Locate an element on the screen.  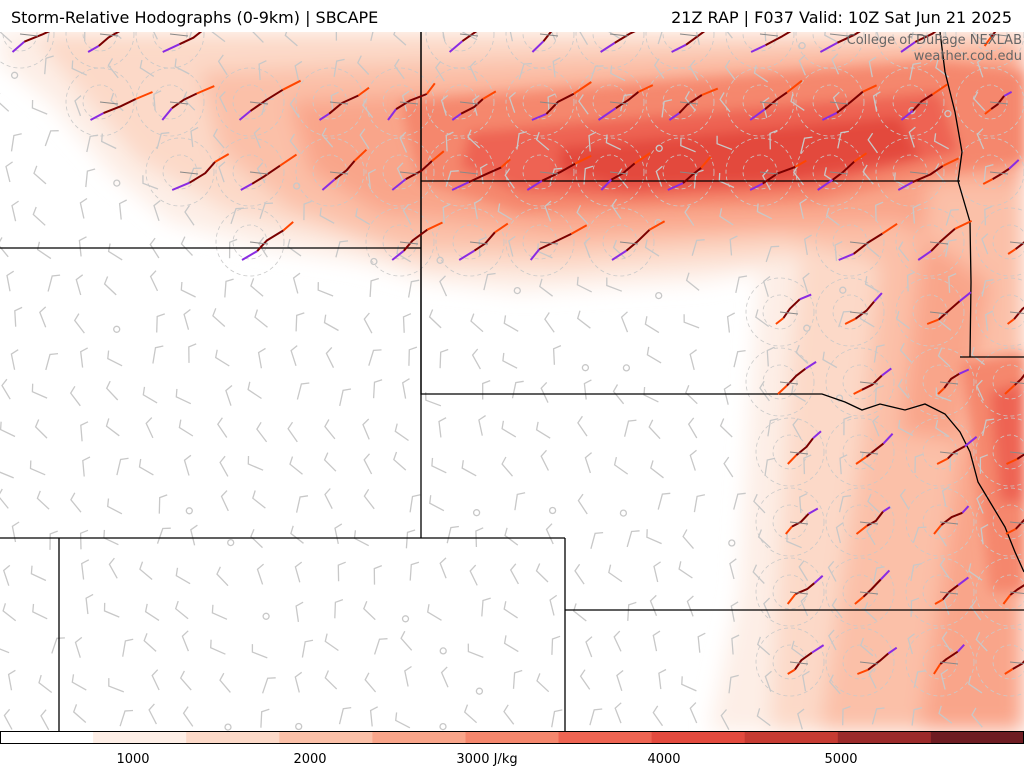
credit-org: College of DuPage NEXLAB is located at coordinates (934, 40).